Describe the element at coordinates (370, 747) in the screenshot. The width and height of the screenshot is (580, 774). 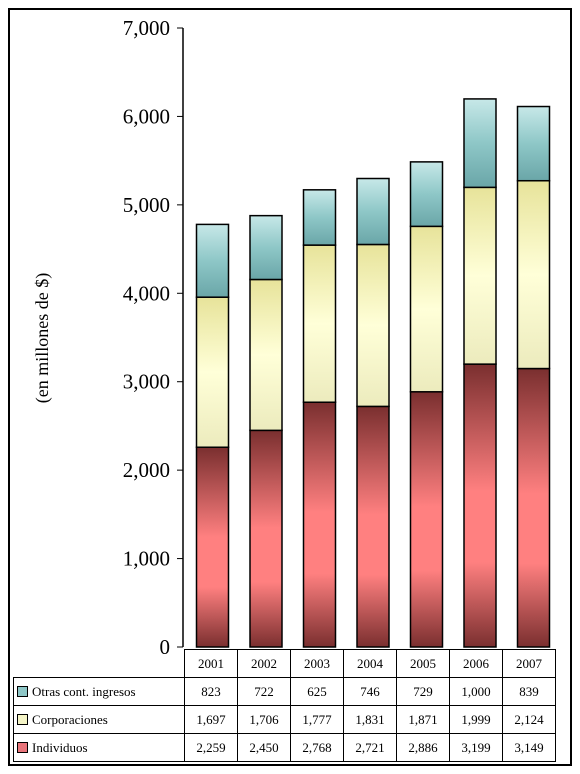
I see `data-table-value-cell: 2,721` at that location.